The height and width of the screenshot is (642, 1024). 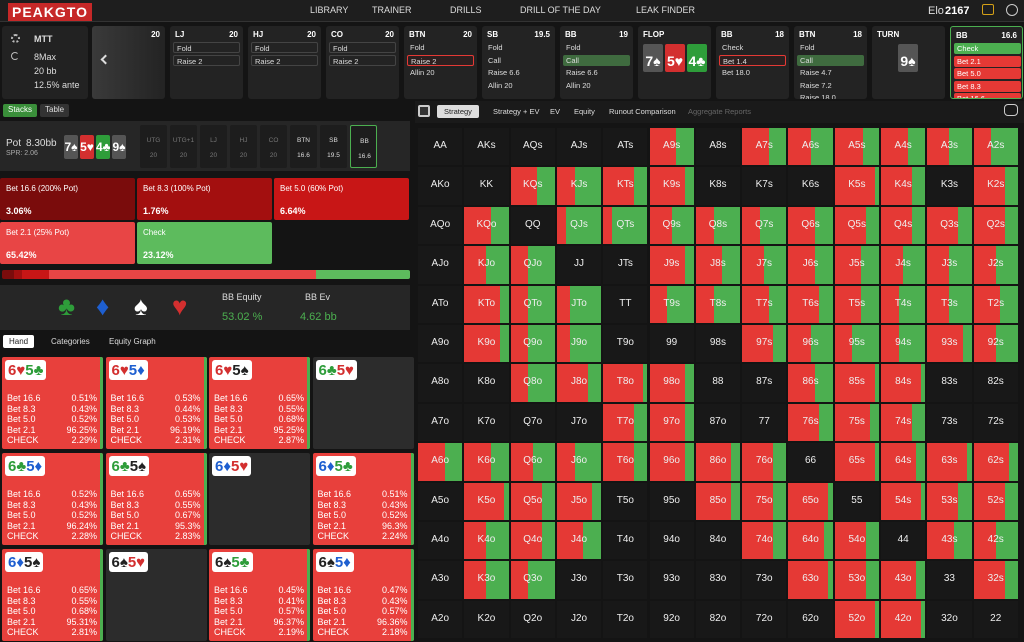 What do you see at coordinates (856, 147) in the screenshot?
I see `range-cell: A5s` at bounding box center [856, 147].